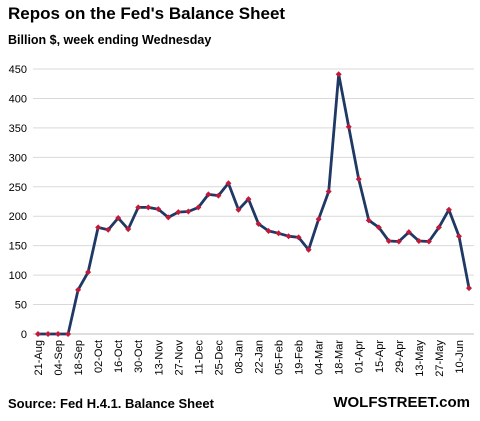 The image size is (480, 421). Describe the element at coordinates (99, 356) in the screenshot. I see `x-tick-label: 02-Oct` at that location.